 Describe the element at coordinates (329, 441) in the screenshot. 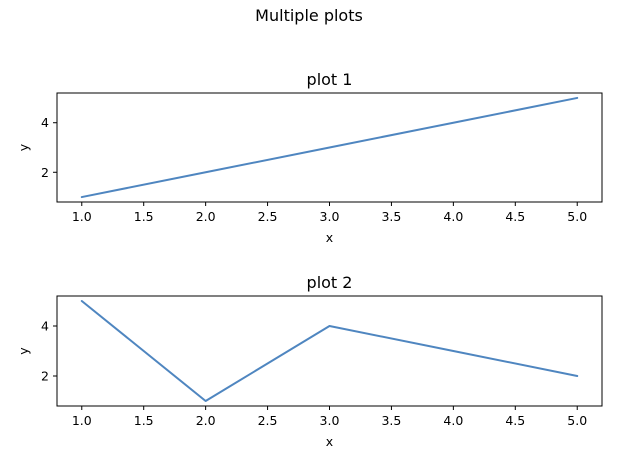

I see `subplot-2-xlabel: x` at that location.